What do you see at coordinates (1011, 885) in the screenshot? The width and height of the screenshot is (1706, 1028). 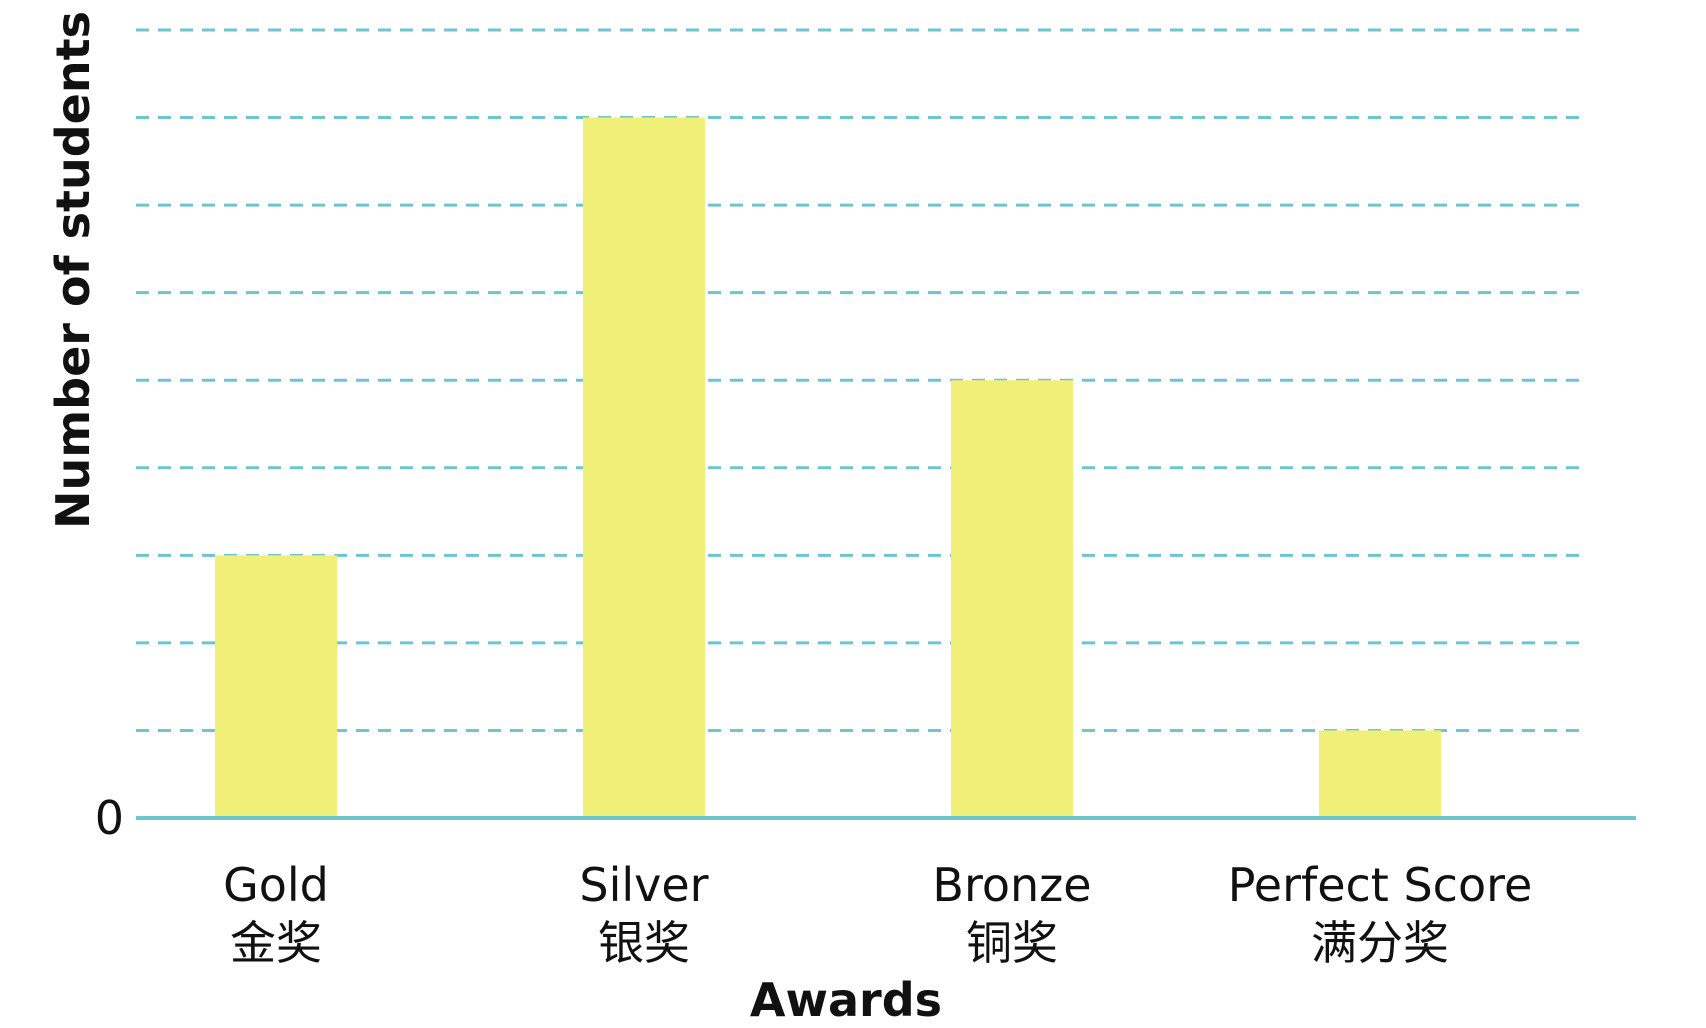 I see `x-category-label: Bronze` at bounding box center [1011, 885].